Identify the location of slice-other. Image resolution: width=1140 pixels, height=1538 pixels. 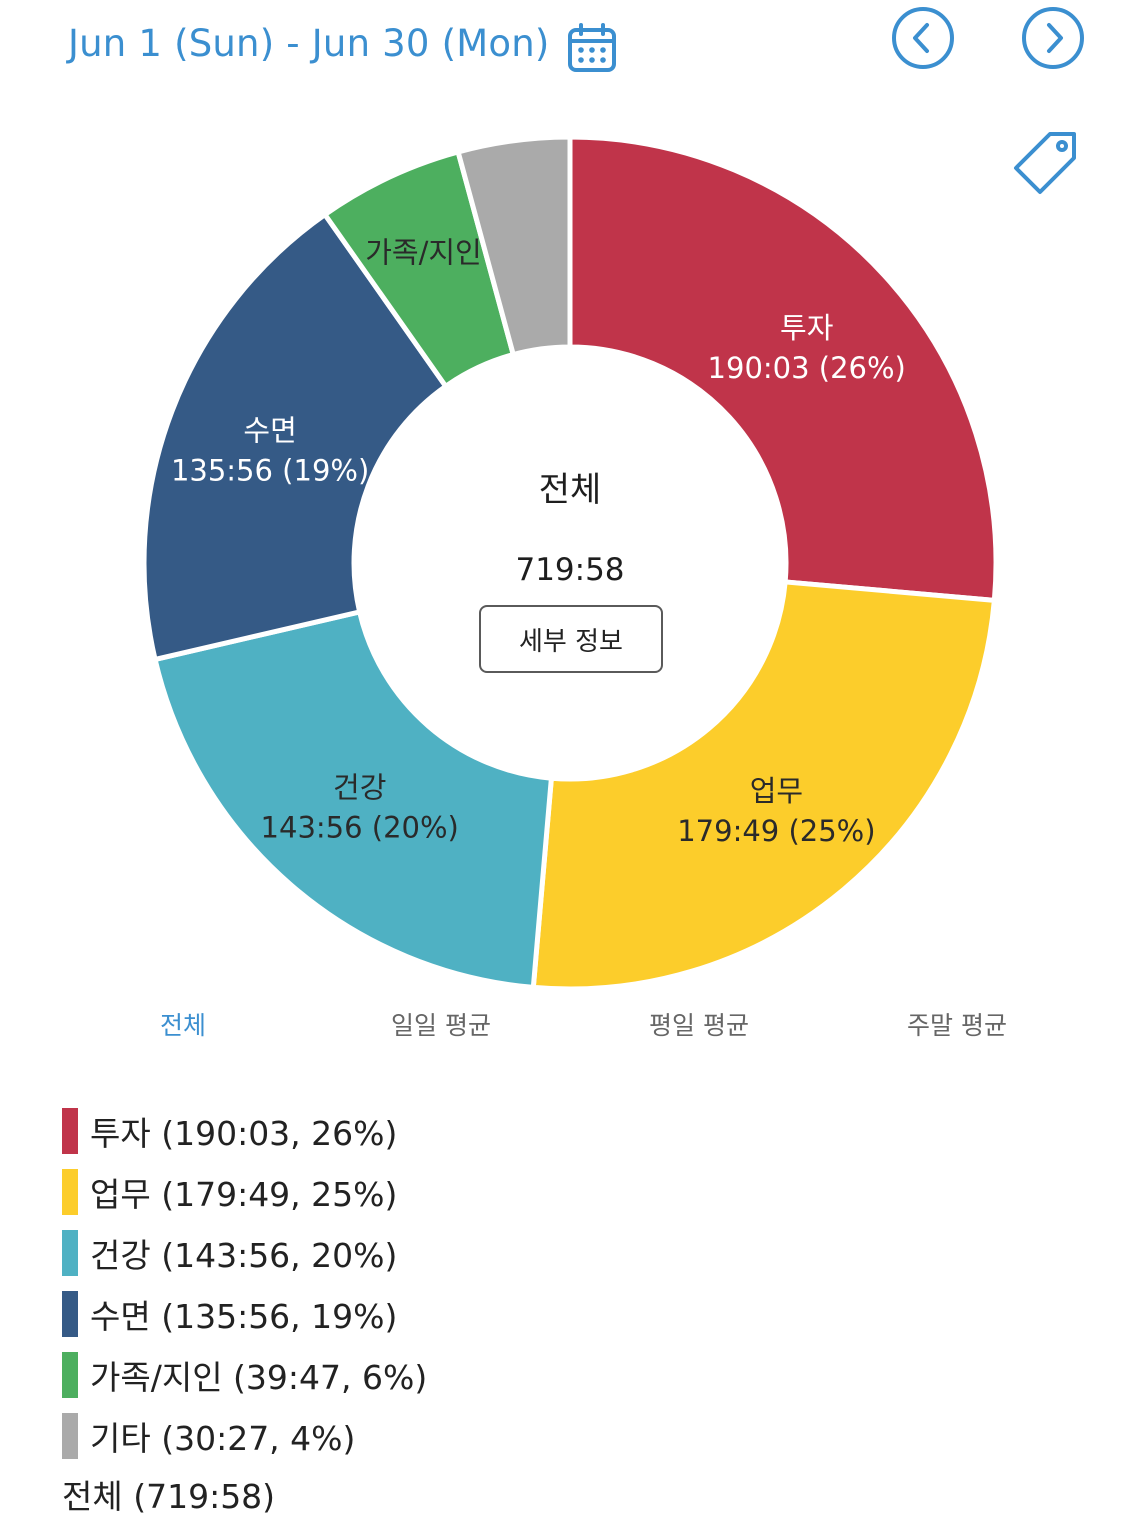
(514, 246).